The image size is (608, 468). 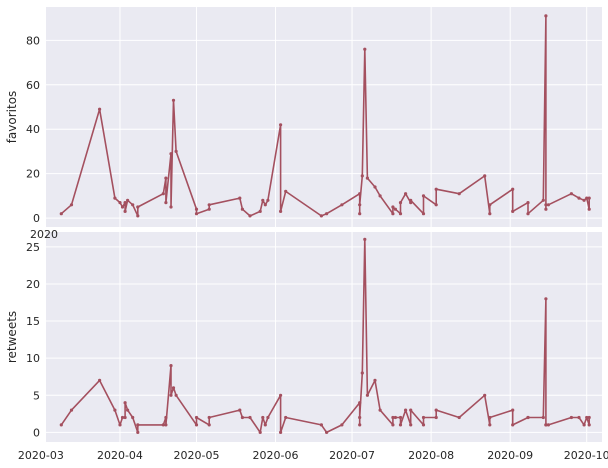 What do you see at coordinates (33, 340) in the screenshot?
I see `retweets-y-tick-labels: 0 5 10 15 20 25` at bounding box center [33, 340].